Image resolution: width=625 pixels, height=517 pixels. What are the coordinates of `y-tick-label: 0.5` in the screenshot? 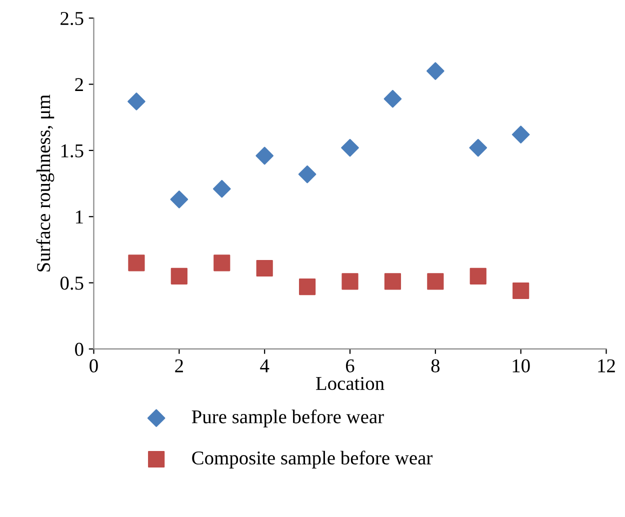 It's located at (72, 283).